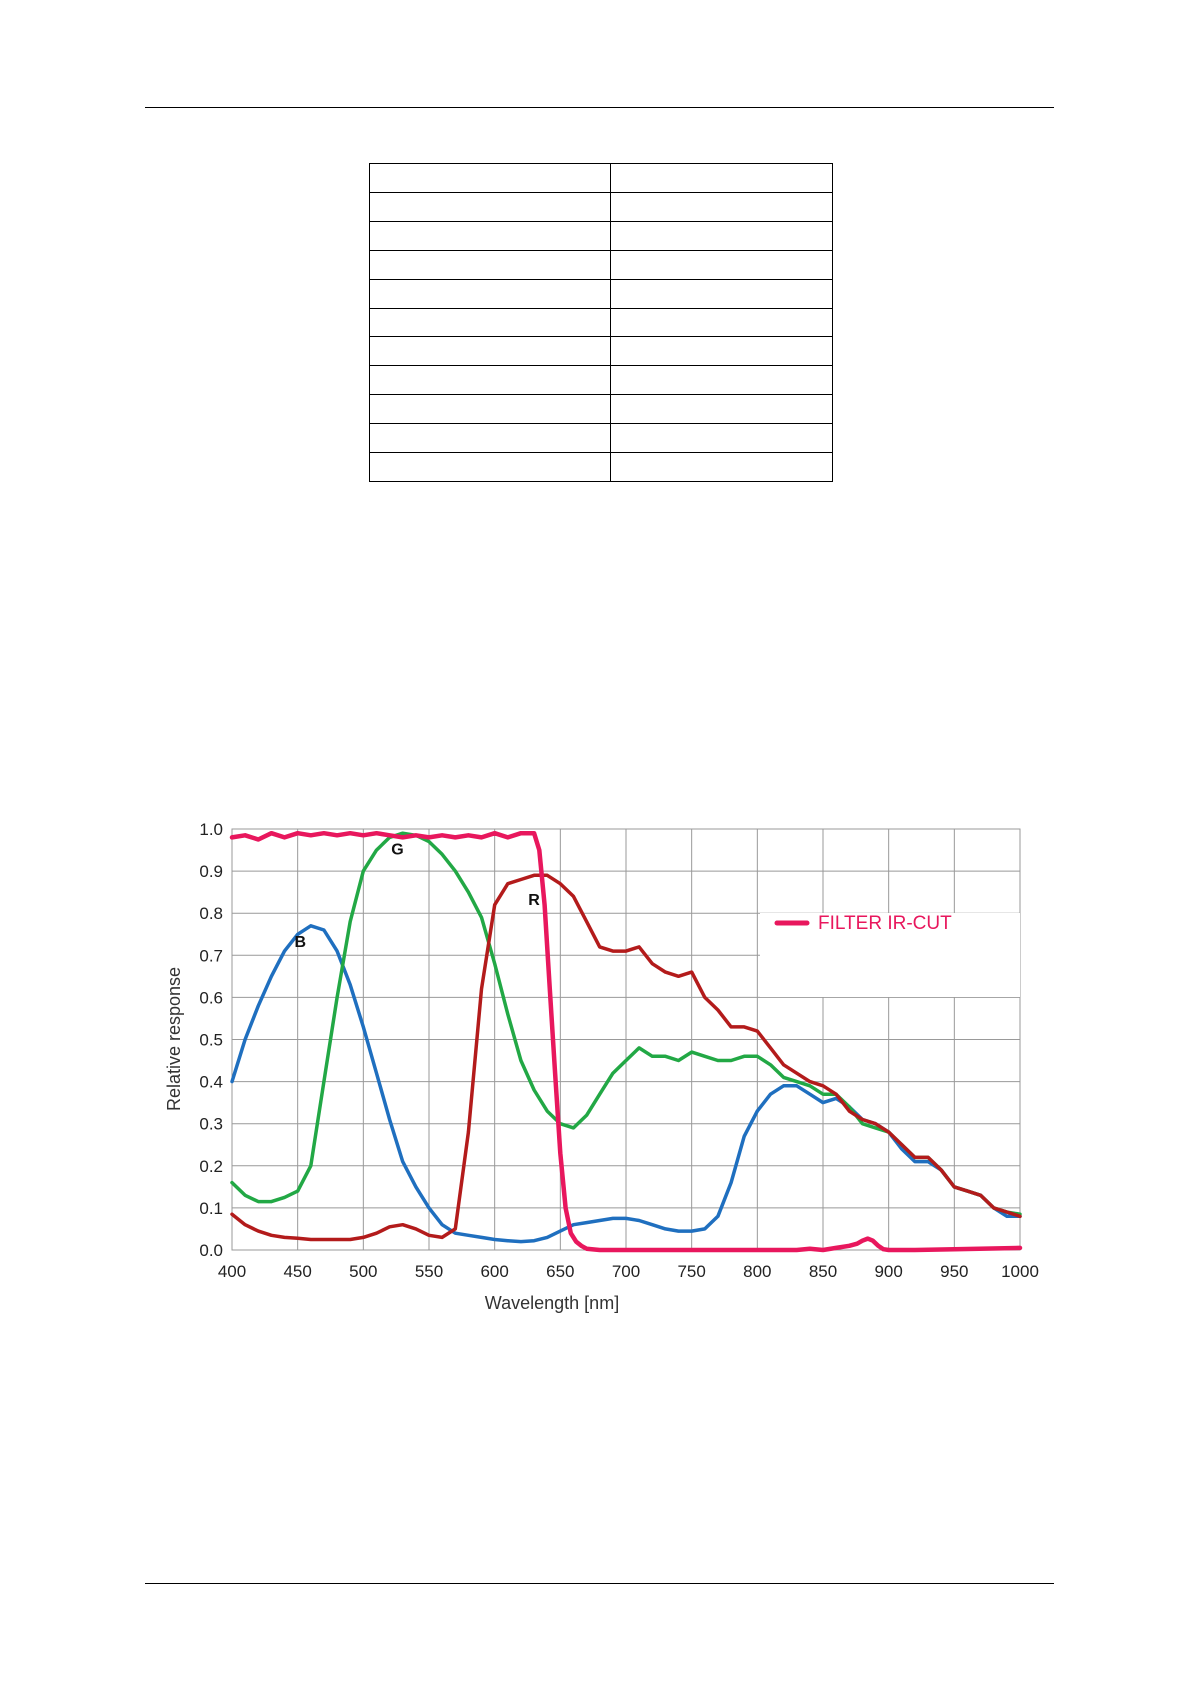 This screenshot has width=1191, height=1684. Describe the element at coordinates (885, 923) in the screenshot. I see `legend-label: FILTER IR-CUT` at that location.